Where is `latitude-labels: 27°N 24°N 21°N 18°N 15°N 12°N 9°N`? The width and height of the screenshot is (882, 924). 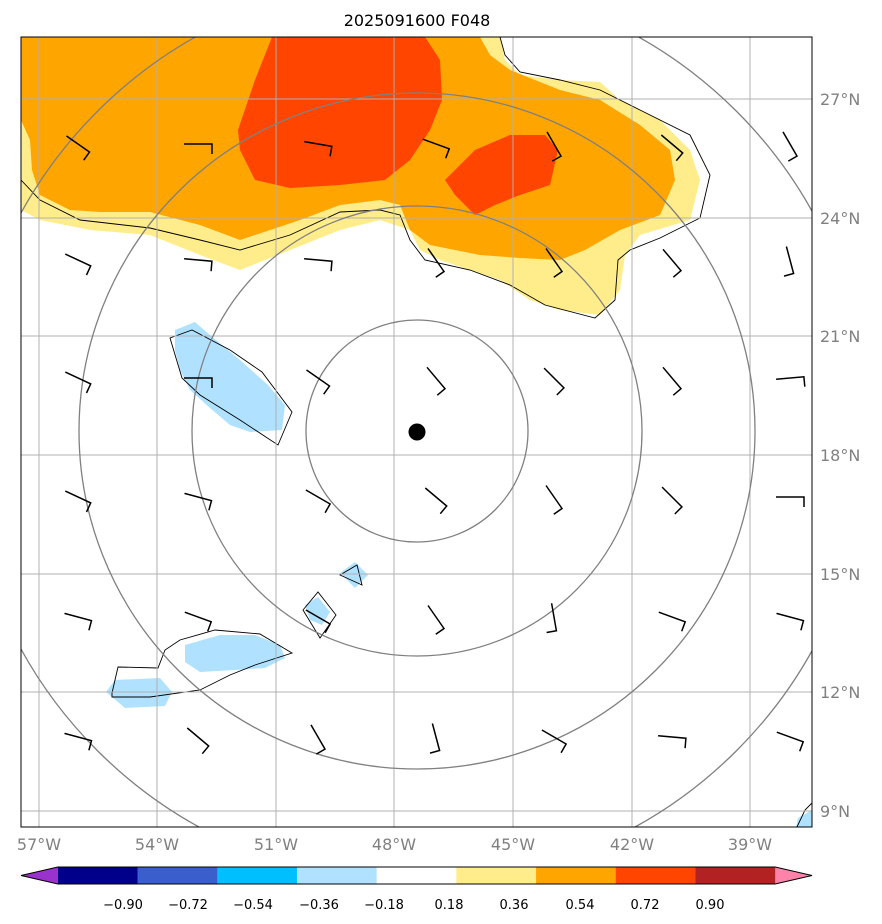
latitude-labels: 27°N 24°N 21°N 18°N 15°N 12°N 9°N is located at coordinates (840, 455).